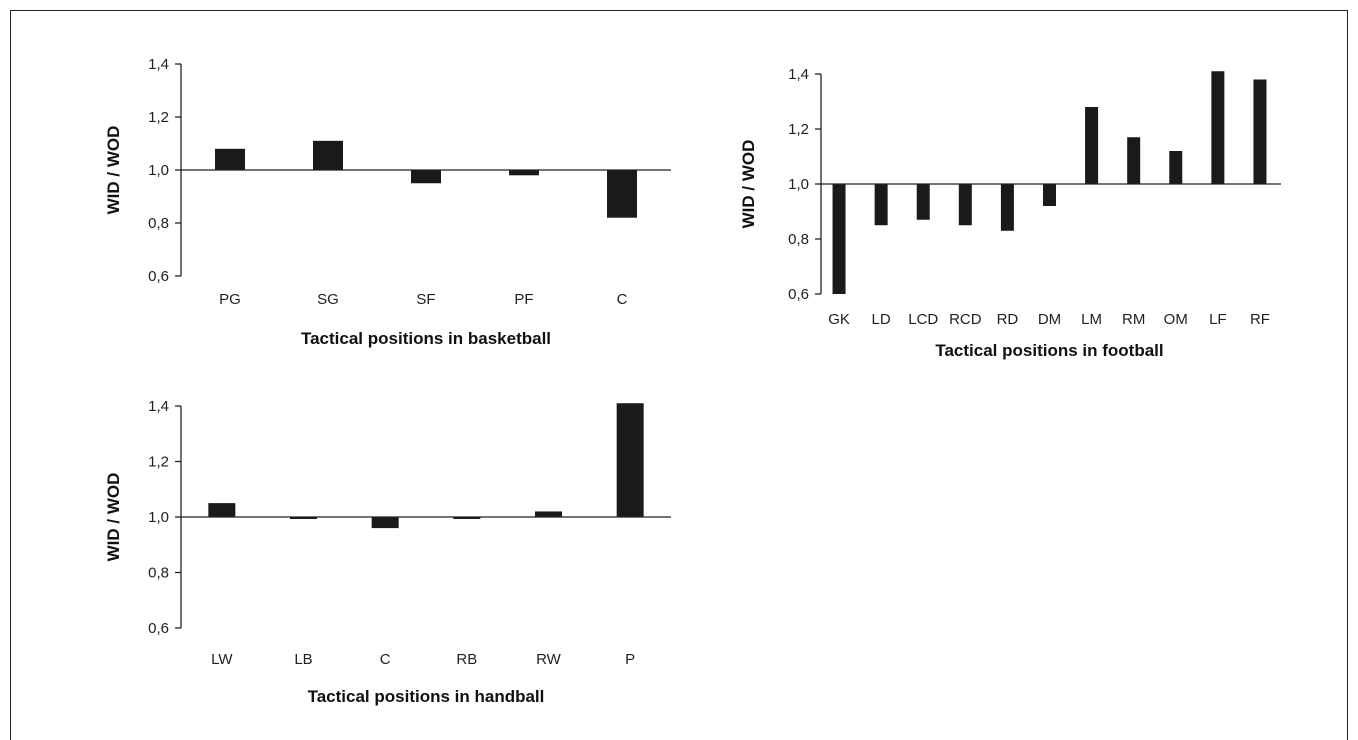  I want to click on bar-rw, so click(548, 514).